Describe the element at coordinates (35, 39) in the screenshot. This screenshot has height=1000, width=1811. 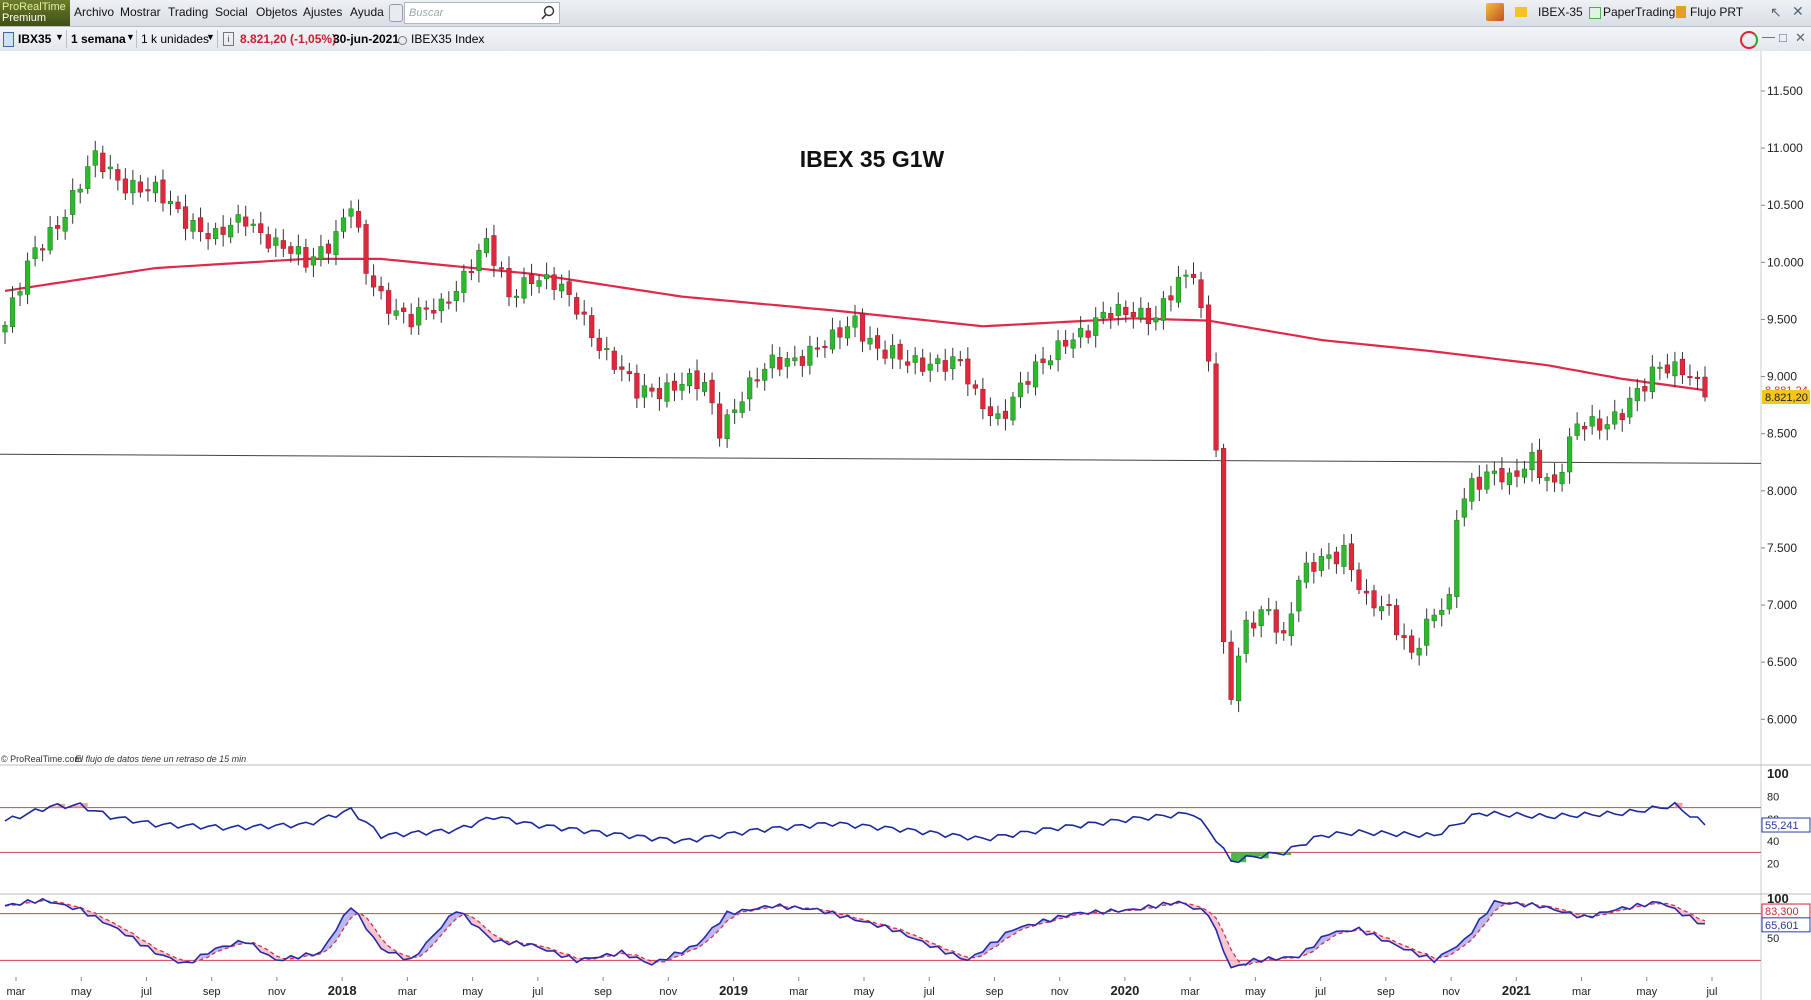
I see `symbol-selector: IBX35` at that location.